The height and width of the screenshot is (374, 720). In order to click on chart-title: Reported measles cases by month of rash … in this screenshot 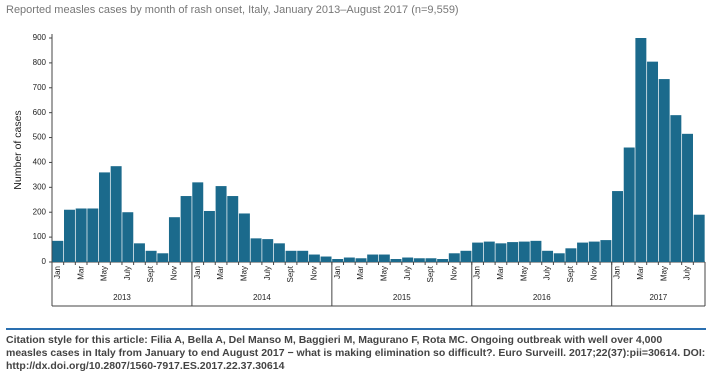, I will do `click(232, 10)`.